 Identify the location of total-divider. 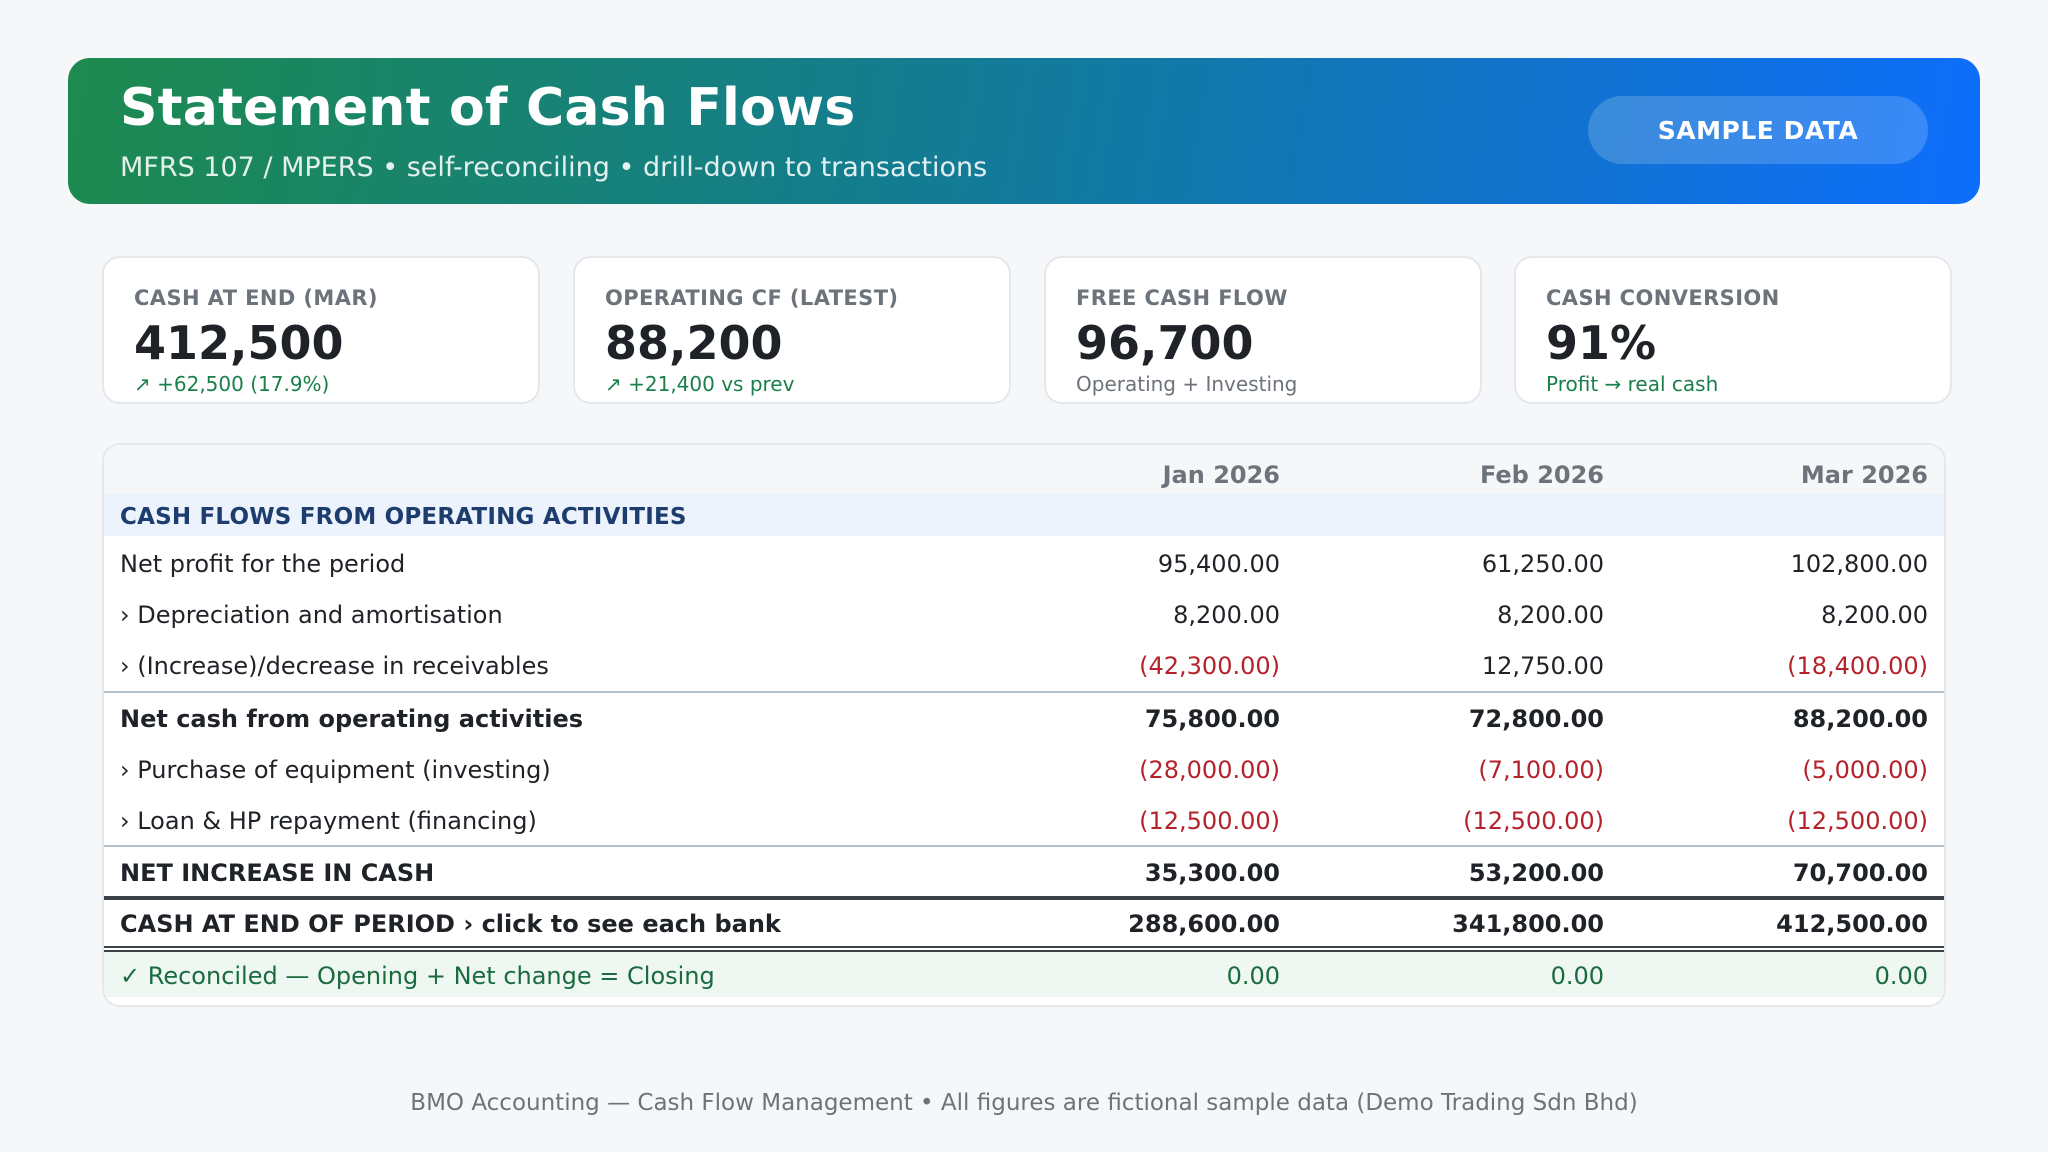
(1024, 898).